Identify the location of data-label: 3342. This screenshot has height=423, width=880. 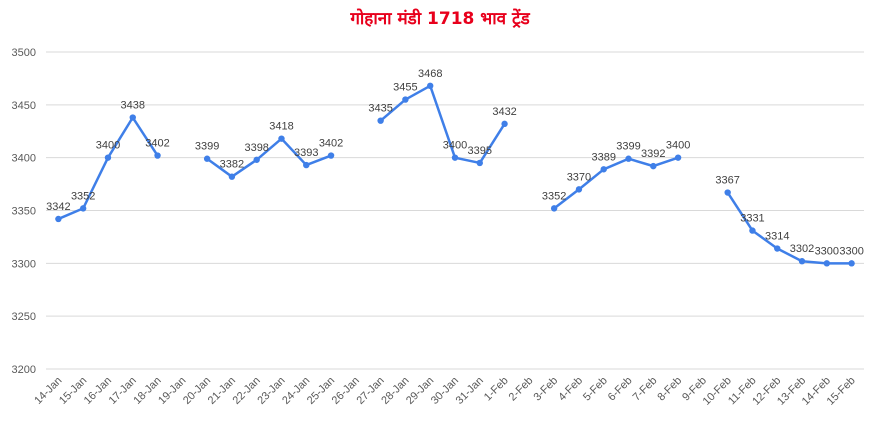
(58, 207).